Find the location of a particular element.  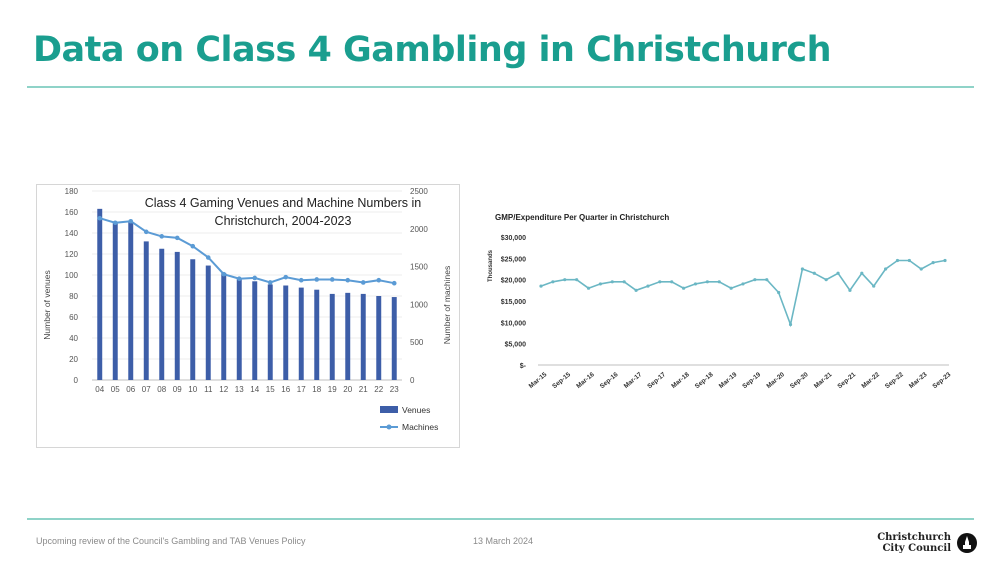

logo-line-1: Christchurch is located at coordinates (914, 537).